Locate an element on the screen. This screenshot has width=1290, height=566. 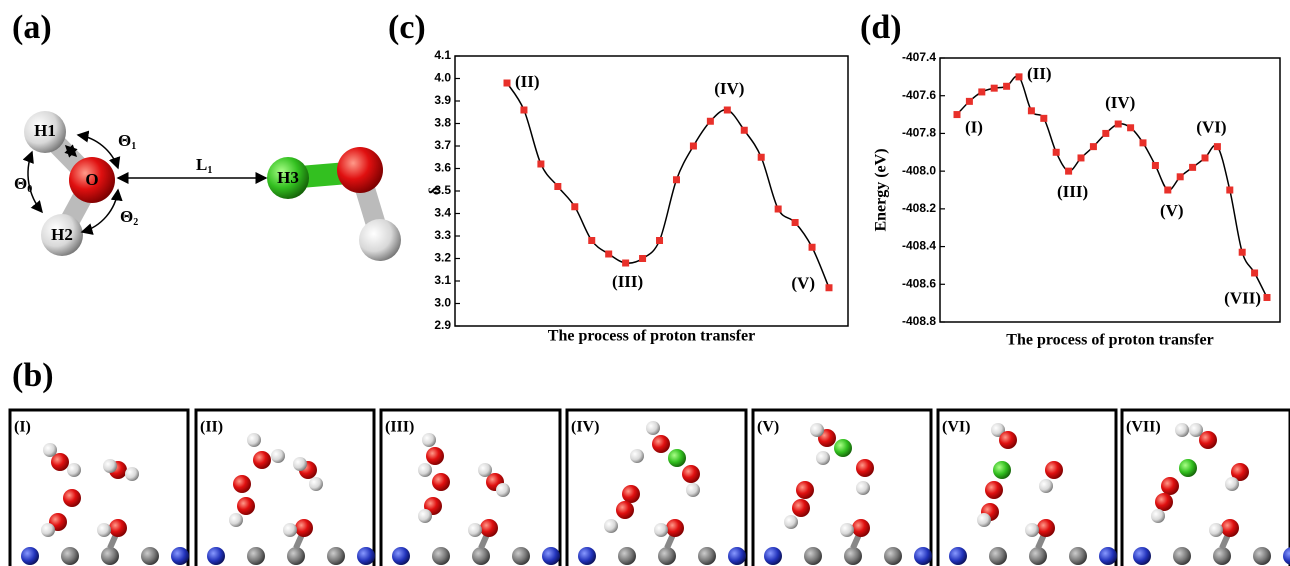
annotation: (V) is located at coordinates (1172, 210).